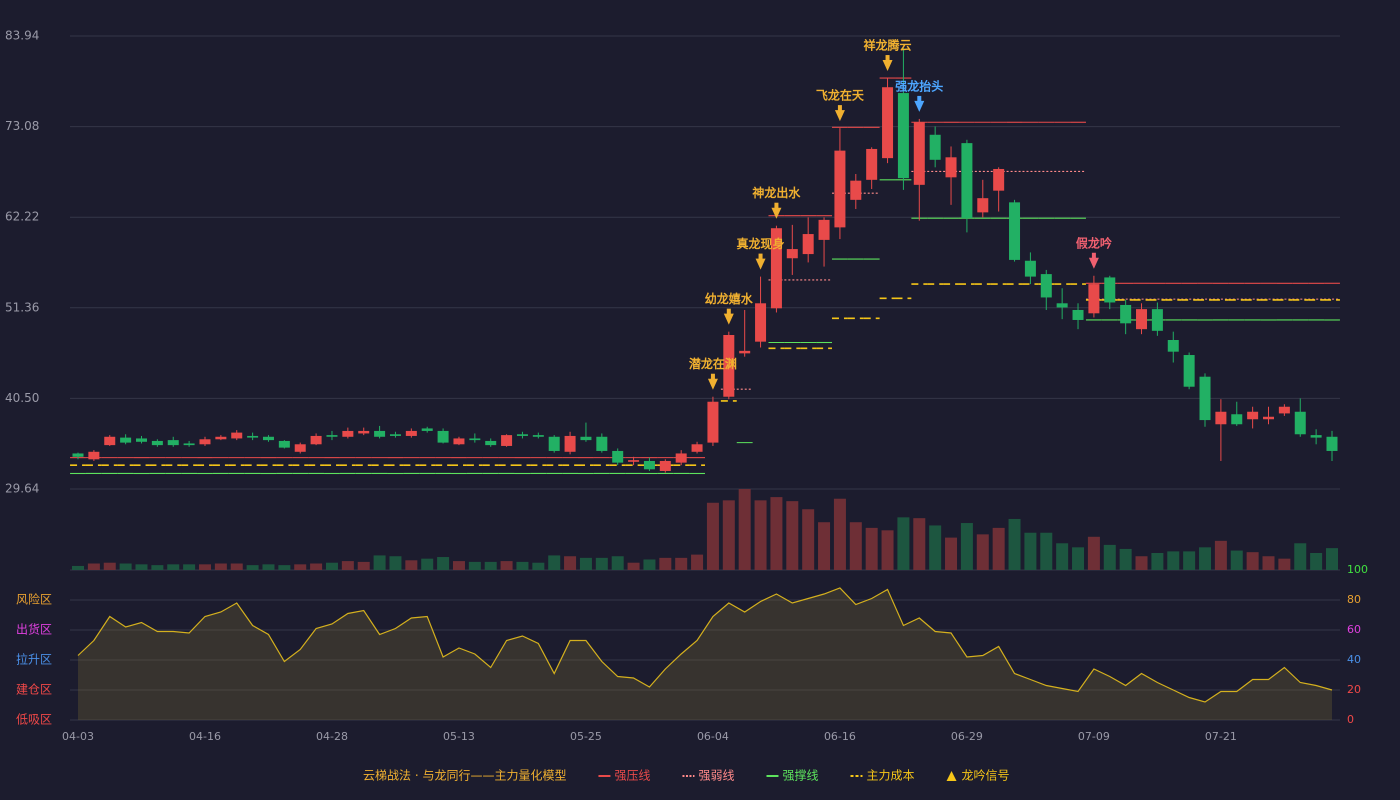 The height and width of the screenshot is (800, 1400). What do you see at coordinates (1354, 629) in the screenshot?
I see `y2-tick-label: 60` at bounding box center [1354, 629].